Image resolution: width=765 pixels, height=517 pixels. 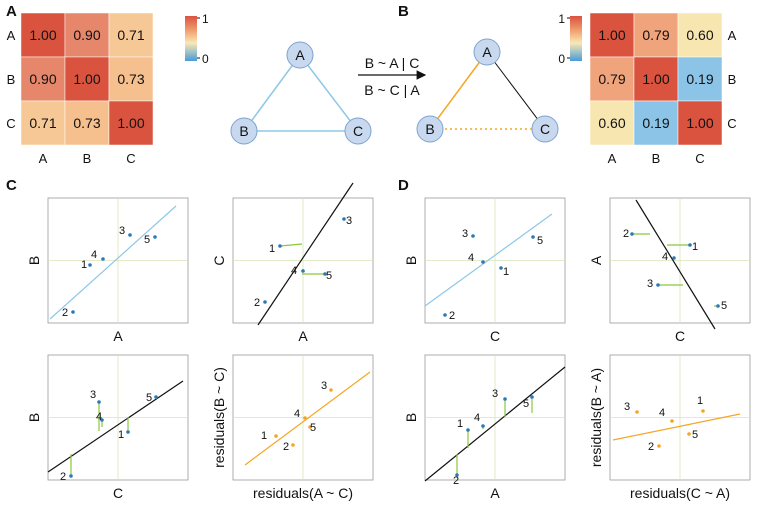 What do you see at coordinates (596, 260) in the screenshot?
I see `y-axis-label: A` at bounding box center [596, 260].